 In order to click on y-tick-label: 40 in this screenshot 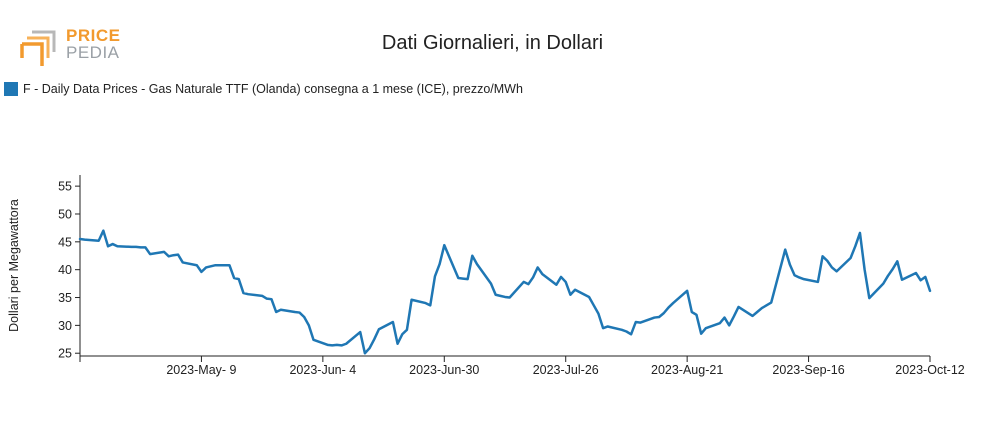, I will do `click(65, 270)`.